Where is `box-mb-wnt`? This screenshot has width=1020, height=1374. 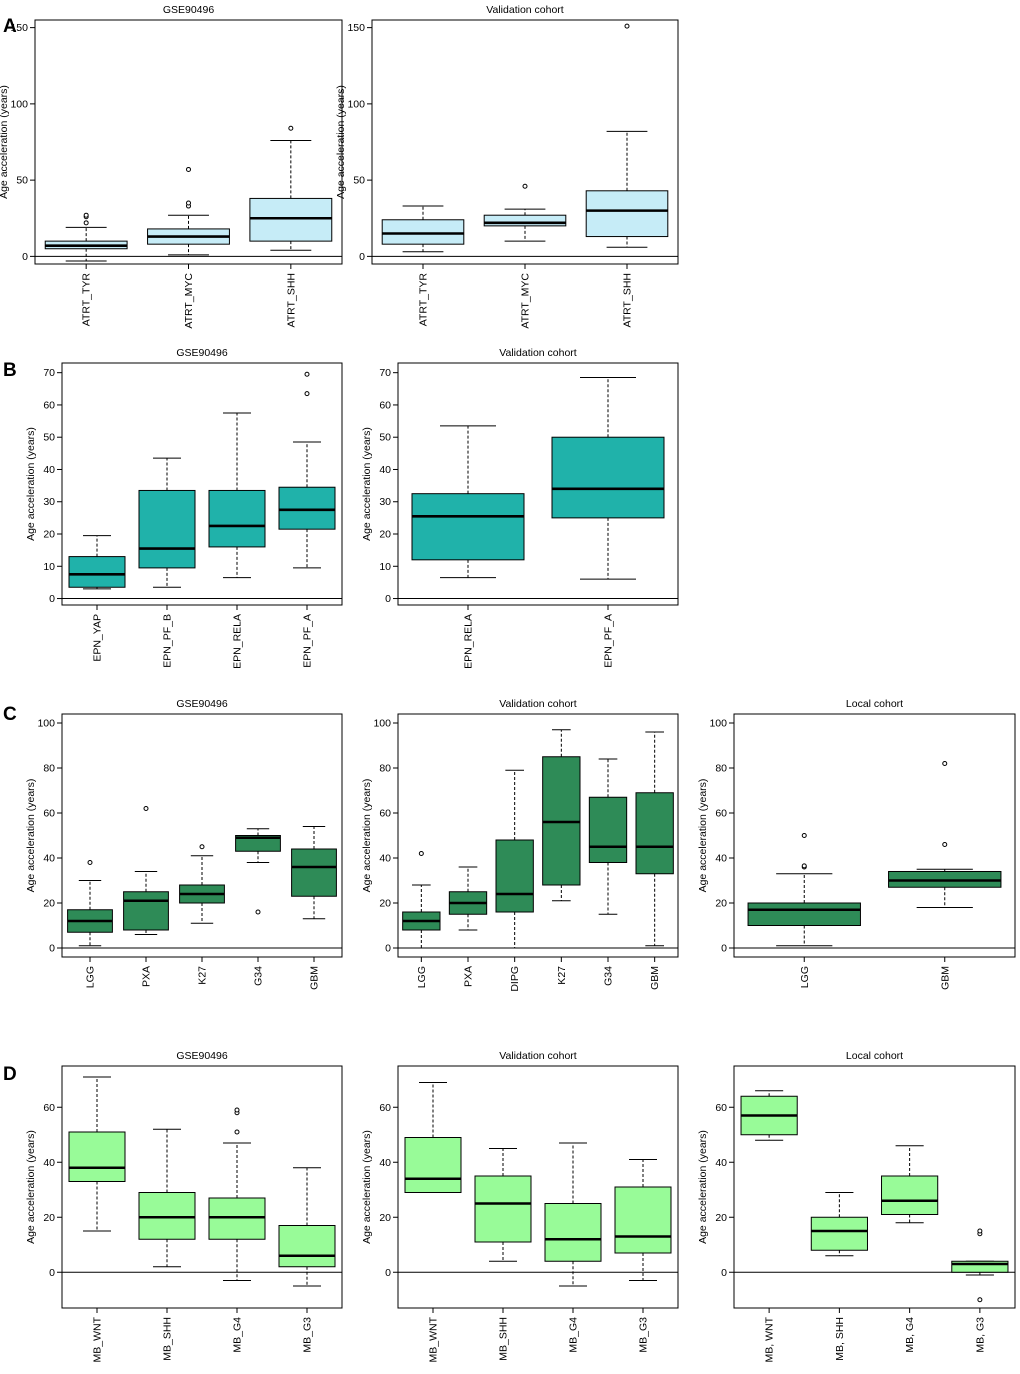
box-mb-wnt is located at coordinates (769, 1115).